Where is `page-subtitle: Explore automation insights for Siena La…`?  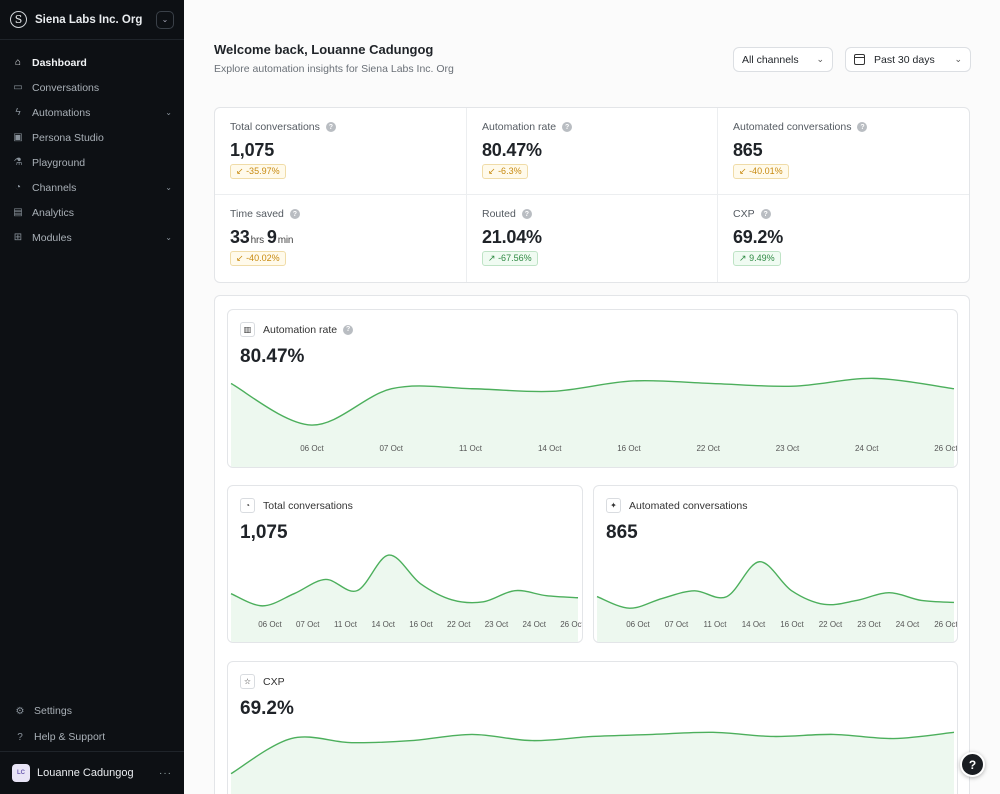
page-subtitle: Explore automation insights for Siena La… is located at coordinates (334, 69).